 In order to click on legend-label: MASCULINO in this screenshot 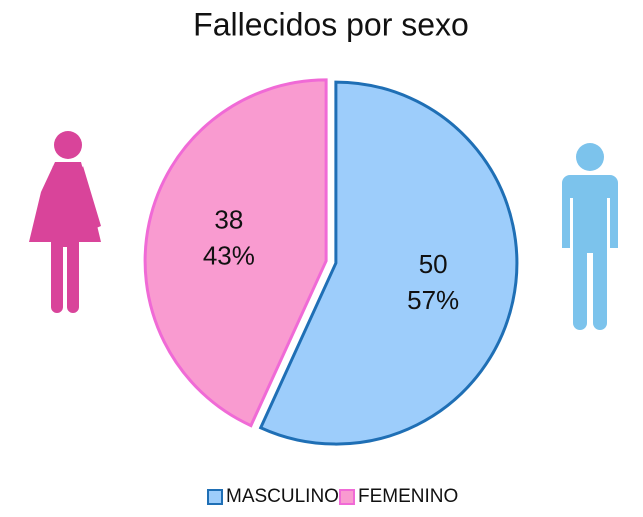, I will do `click(282, 496)`.